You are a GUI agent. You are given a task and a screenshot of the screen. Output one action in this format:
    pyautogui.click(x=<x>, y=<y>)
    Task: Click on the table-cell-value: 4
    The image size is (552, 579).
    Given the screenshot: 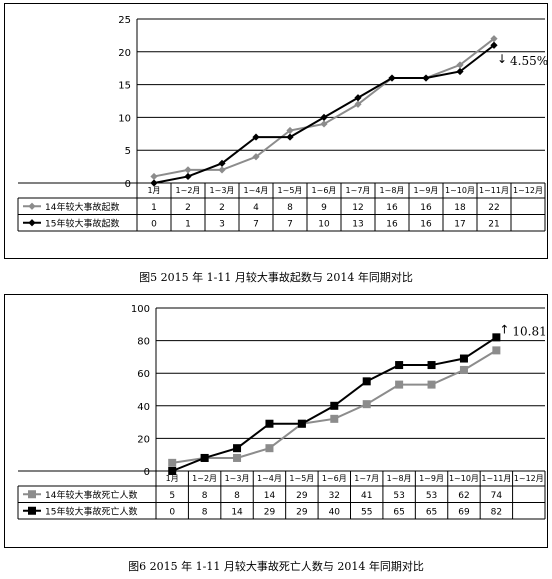 What is the action you would take?
    pyautogui.click(x=256, y=208)
    